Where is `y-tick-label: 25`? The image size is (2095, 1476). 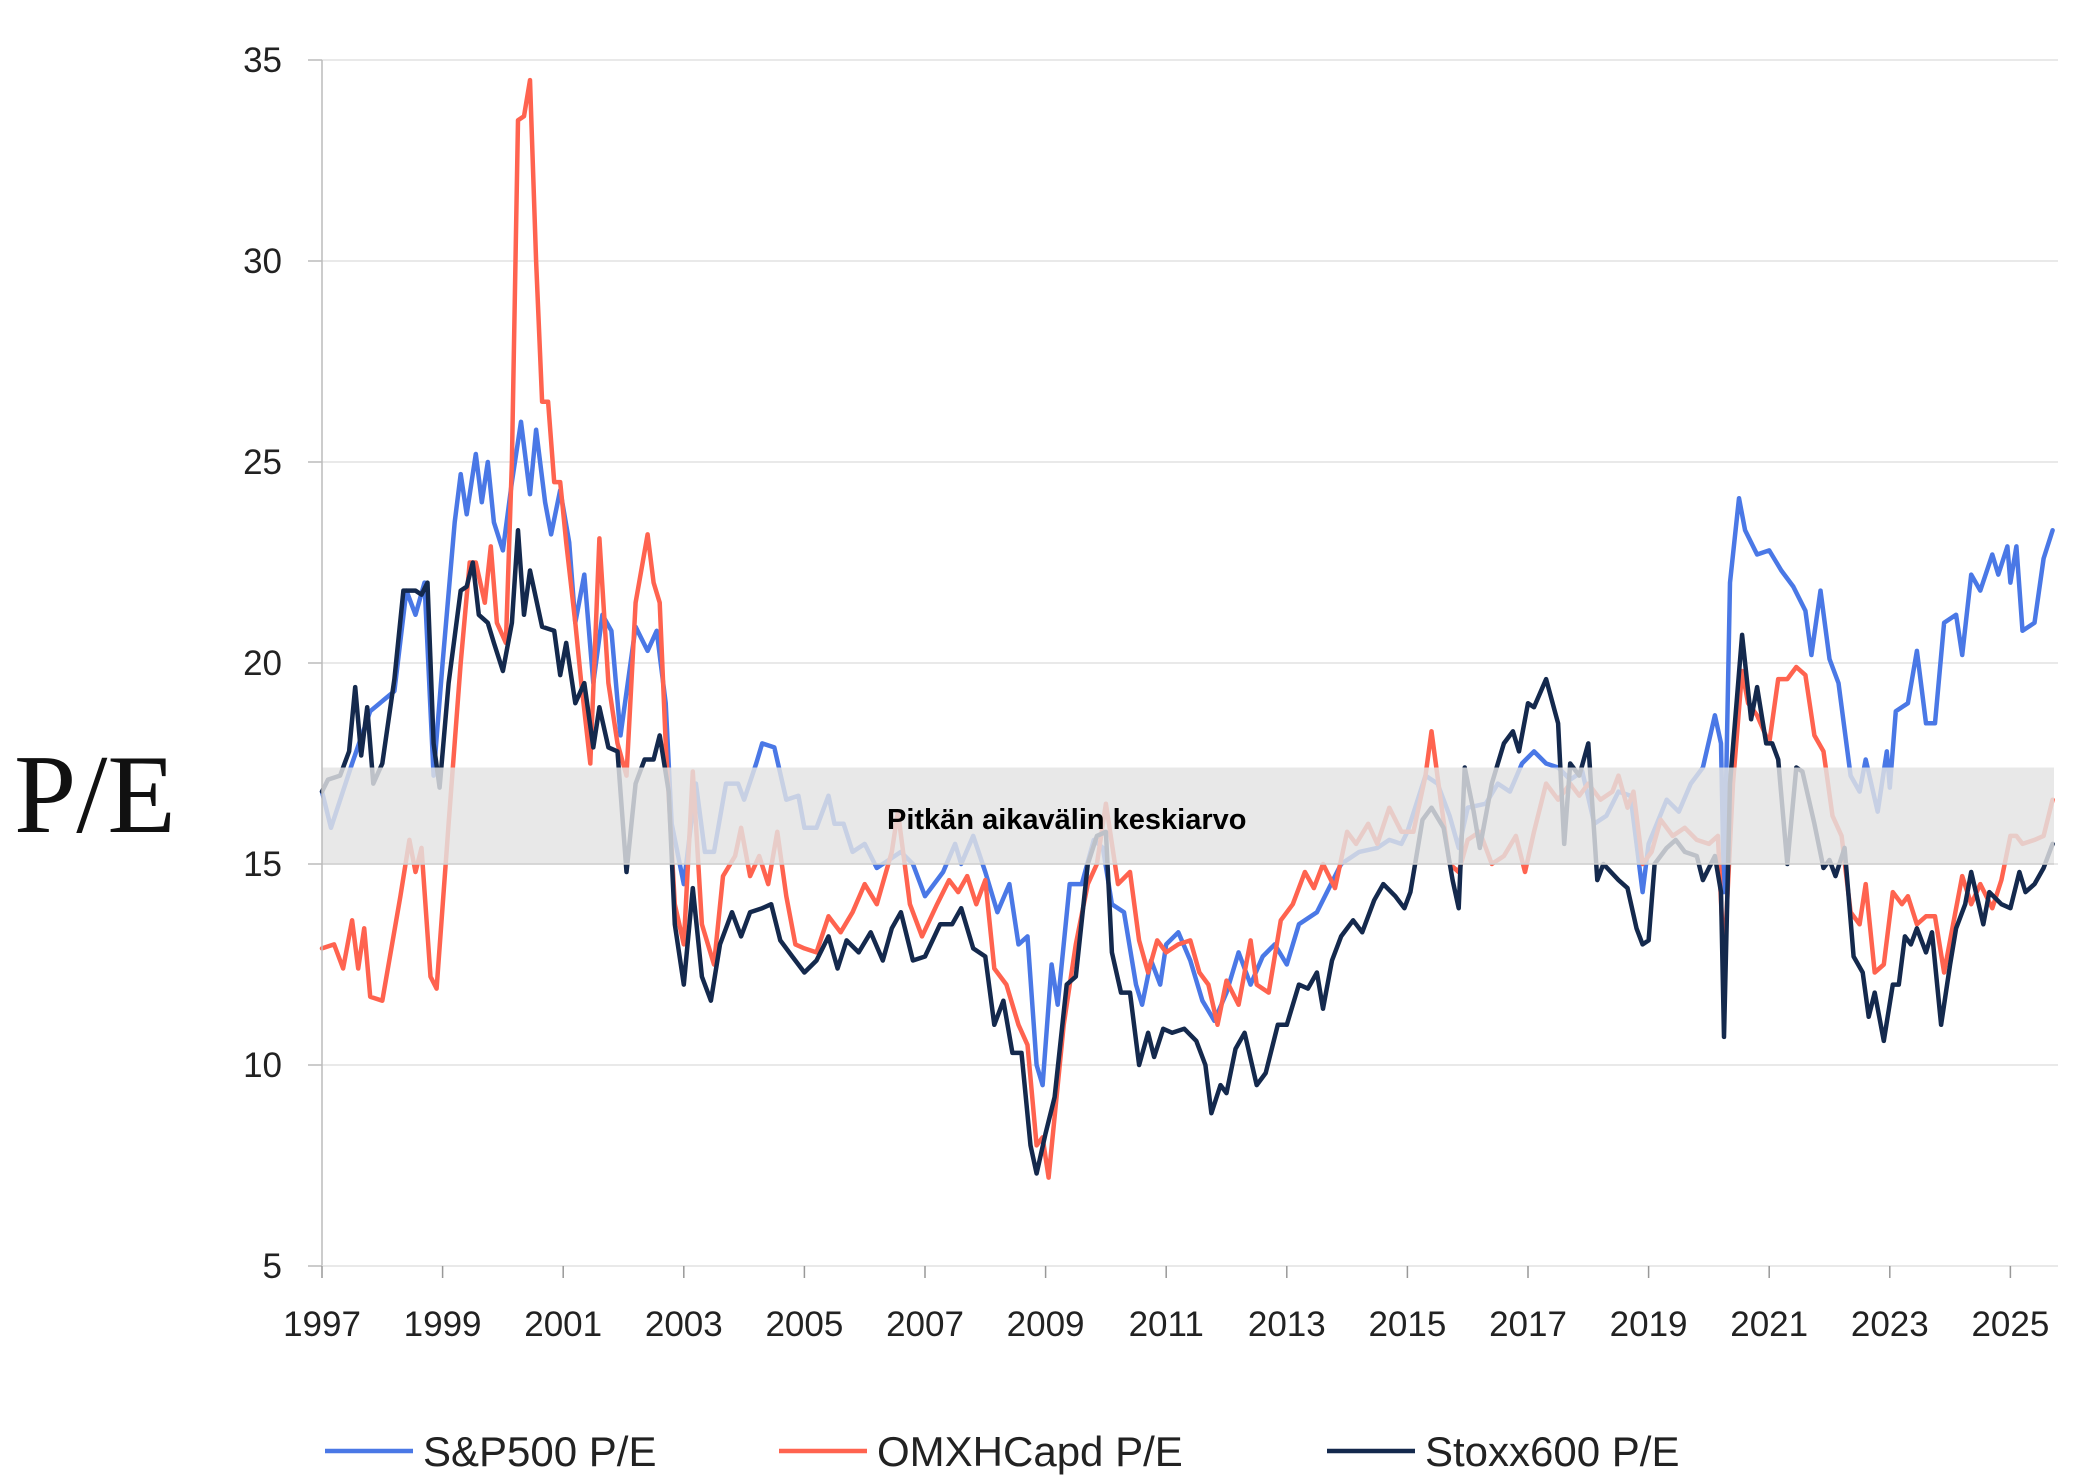 y-tick-label: 25 is located at coordinates (262, 462).